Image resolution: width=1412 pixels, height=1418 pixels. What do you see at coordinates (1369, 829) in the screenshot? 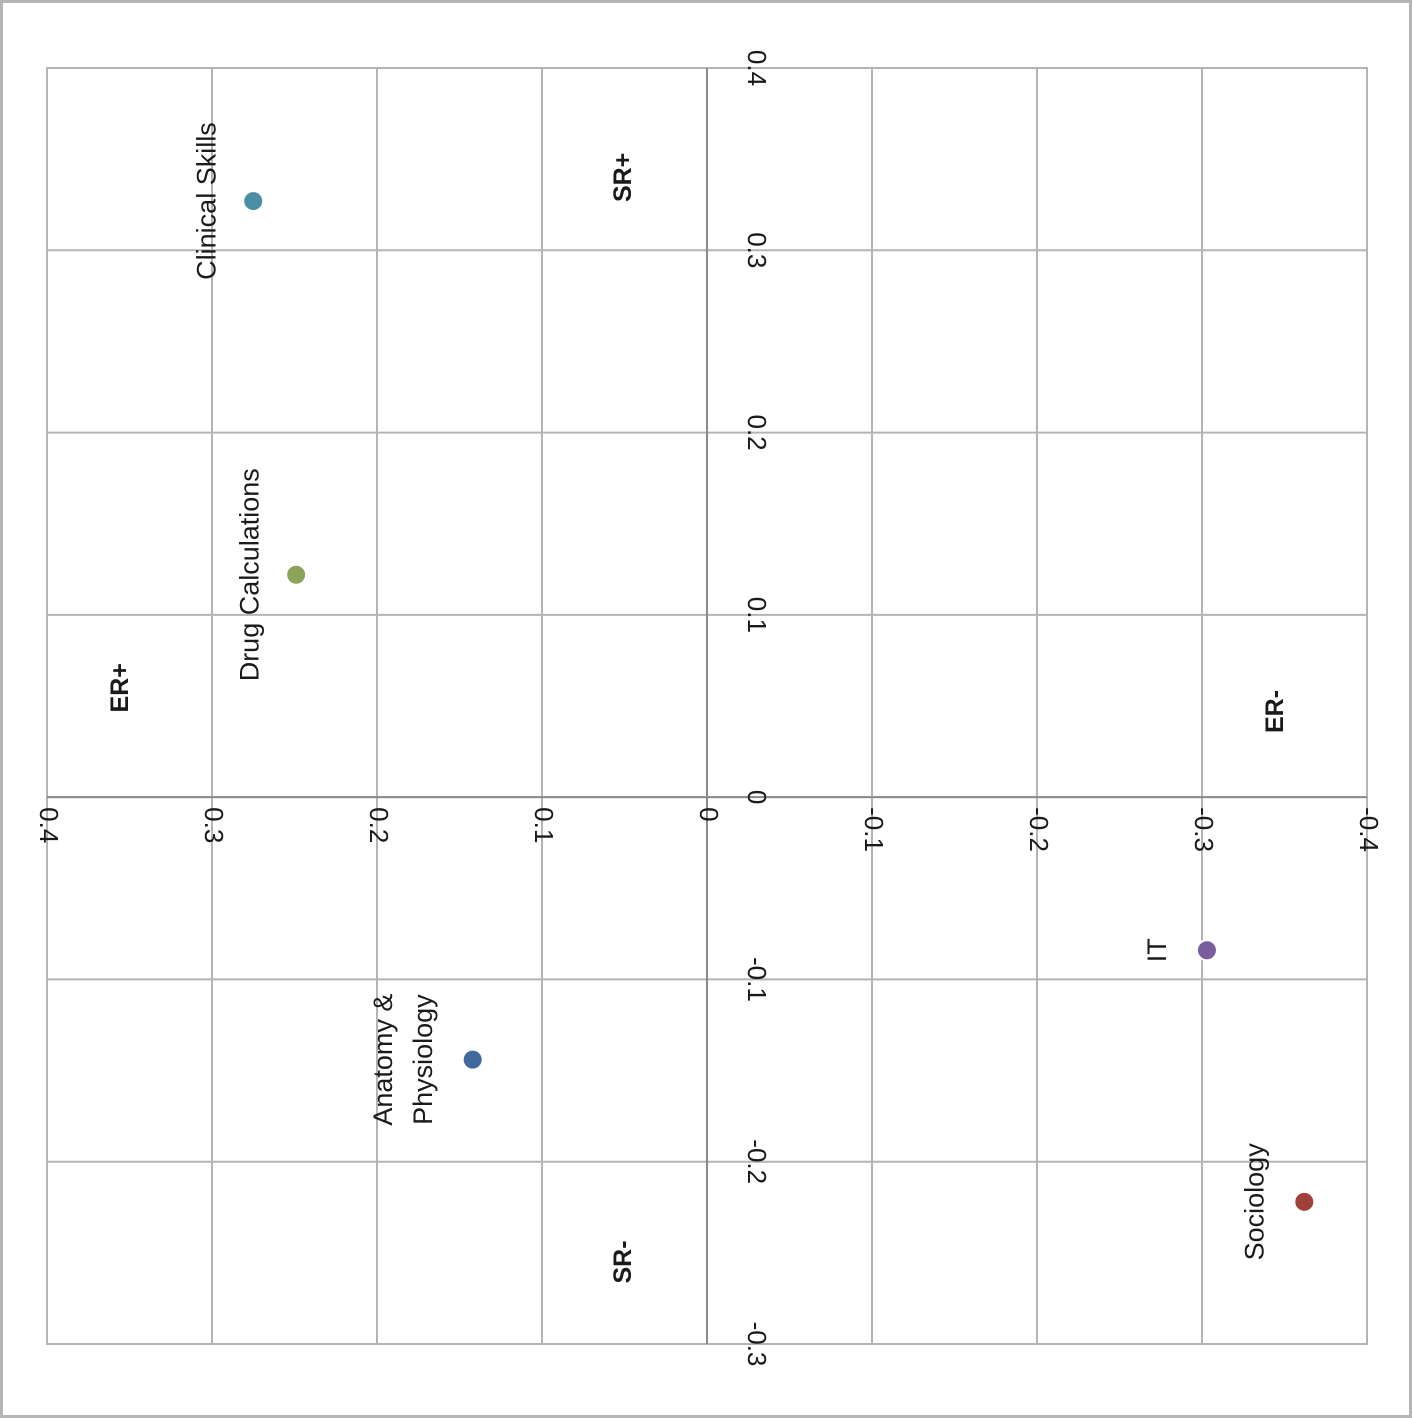
I see `x-tick-label: -0.4` at bounding box center [1369, 829].